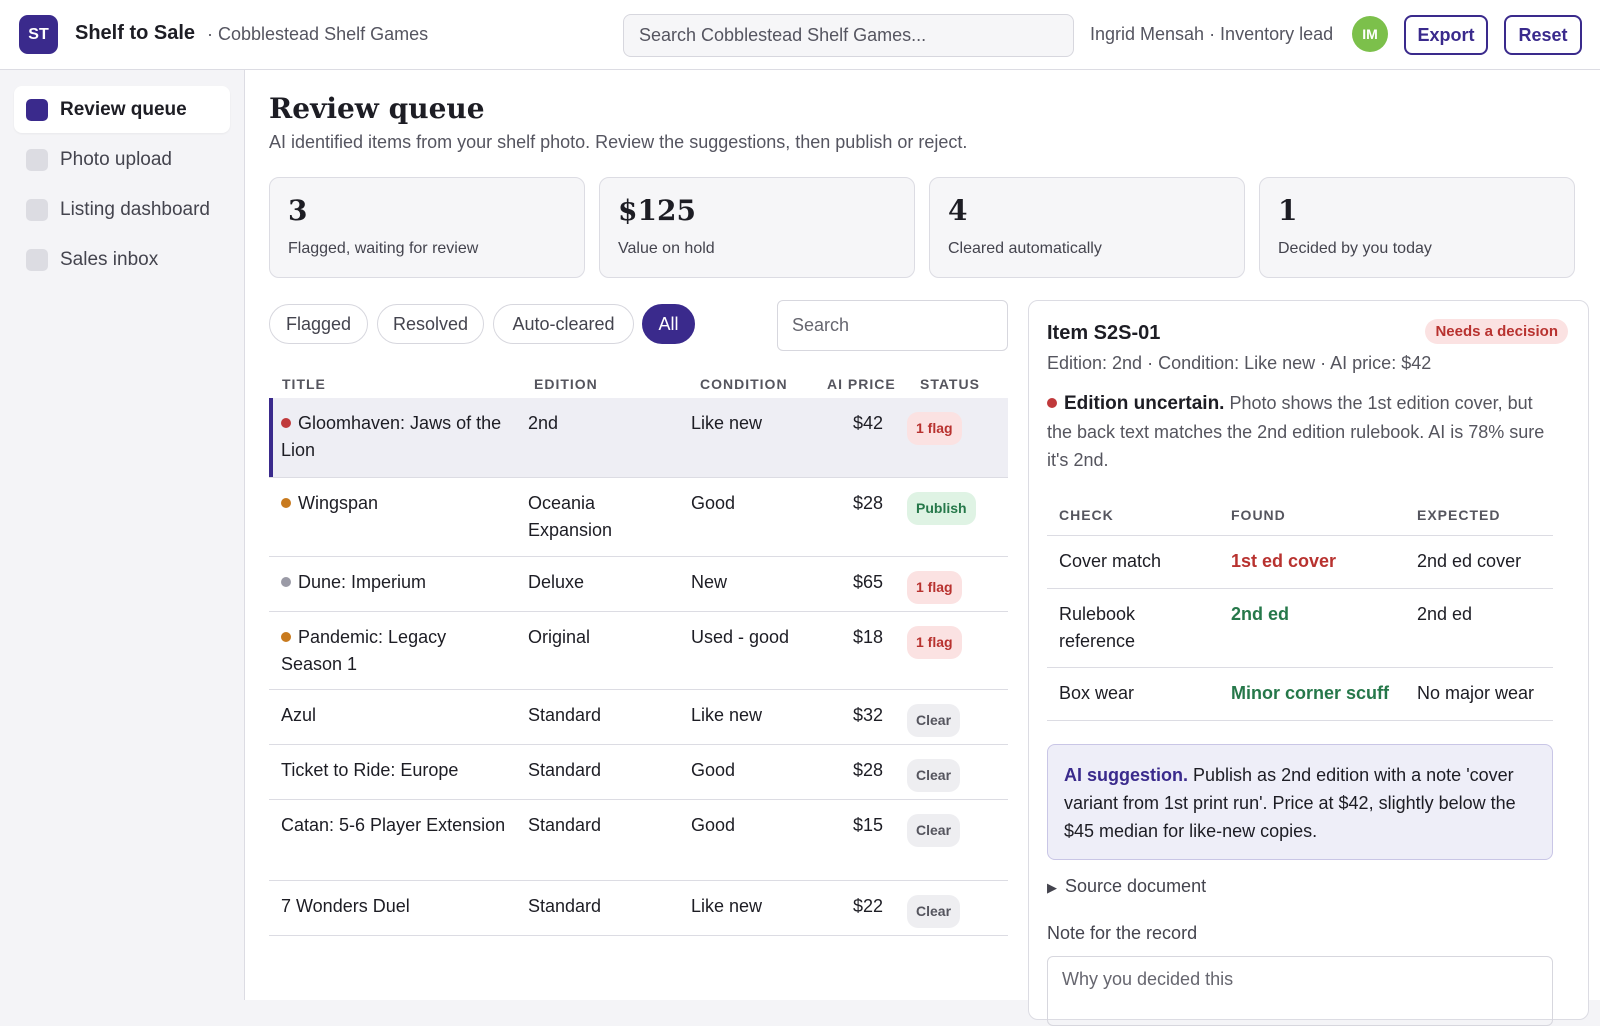  I want to click on reset-button: Reset, so click(1543, 35).